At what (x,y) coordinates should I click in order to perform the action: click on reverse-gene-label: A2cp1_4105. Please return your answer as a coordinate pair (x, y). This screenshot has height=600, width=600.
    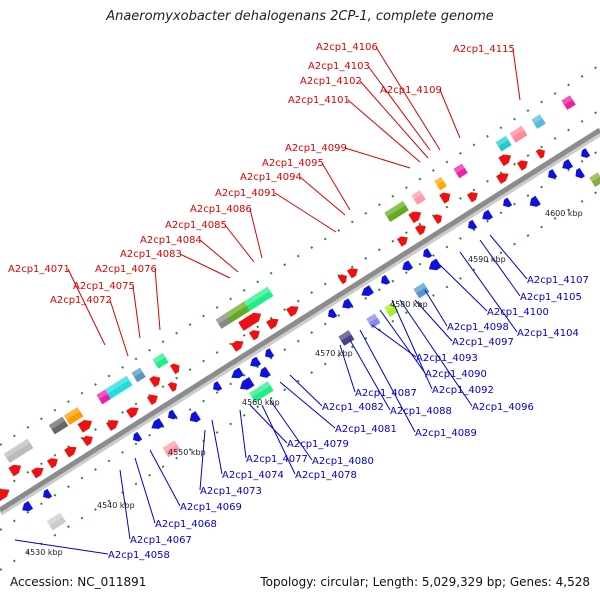
    Looking at the image, I should click on (551, 297).